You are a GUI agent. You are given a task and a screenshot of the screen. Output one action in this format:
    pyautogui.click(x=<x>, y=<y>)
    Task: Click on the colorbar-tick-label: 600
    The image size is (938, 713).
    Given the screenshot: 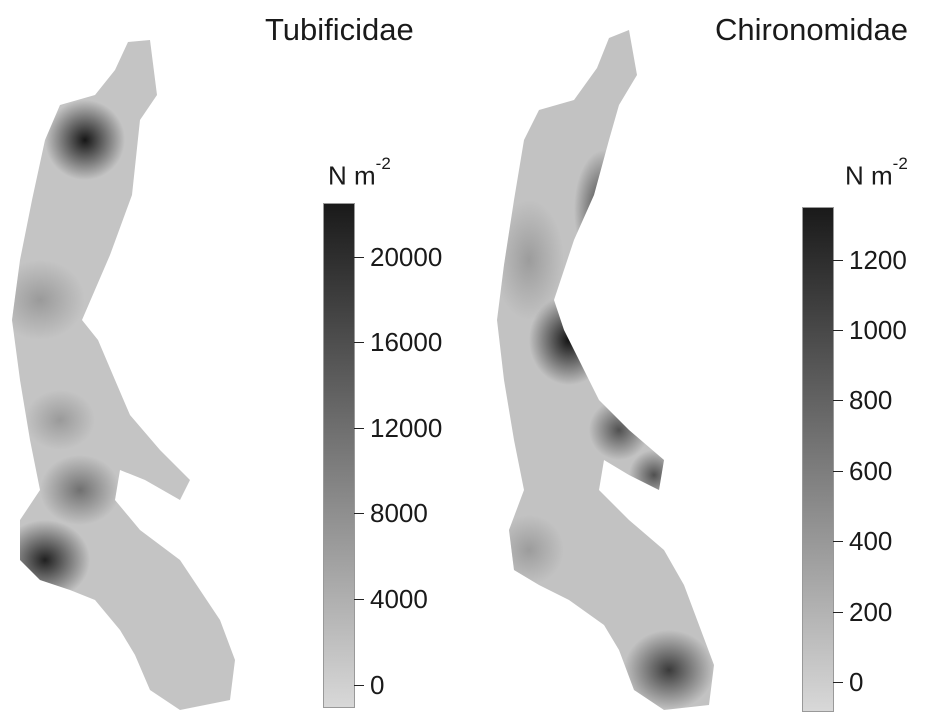 What is the action you would take?
    pyautogui.click(x=871, y=470)
    